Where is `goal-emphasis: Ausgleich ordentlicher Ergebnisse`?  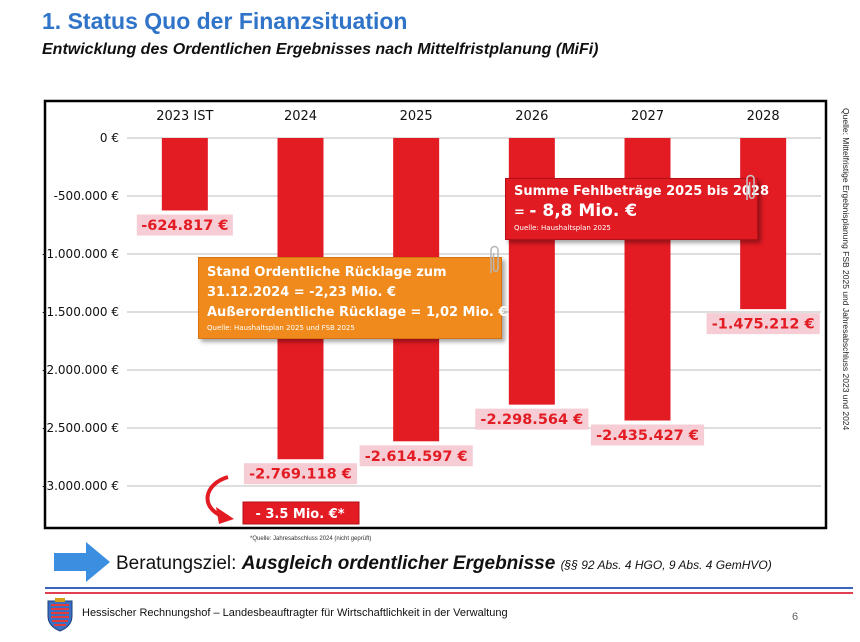
goal-emphasis: Ausgleich ordentlicher Ergebnisse is located at coordinates (398, 563).